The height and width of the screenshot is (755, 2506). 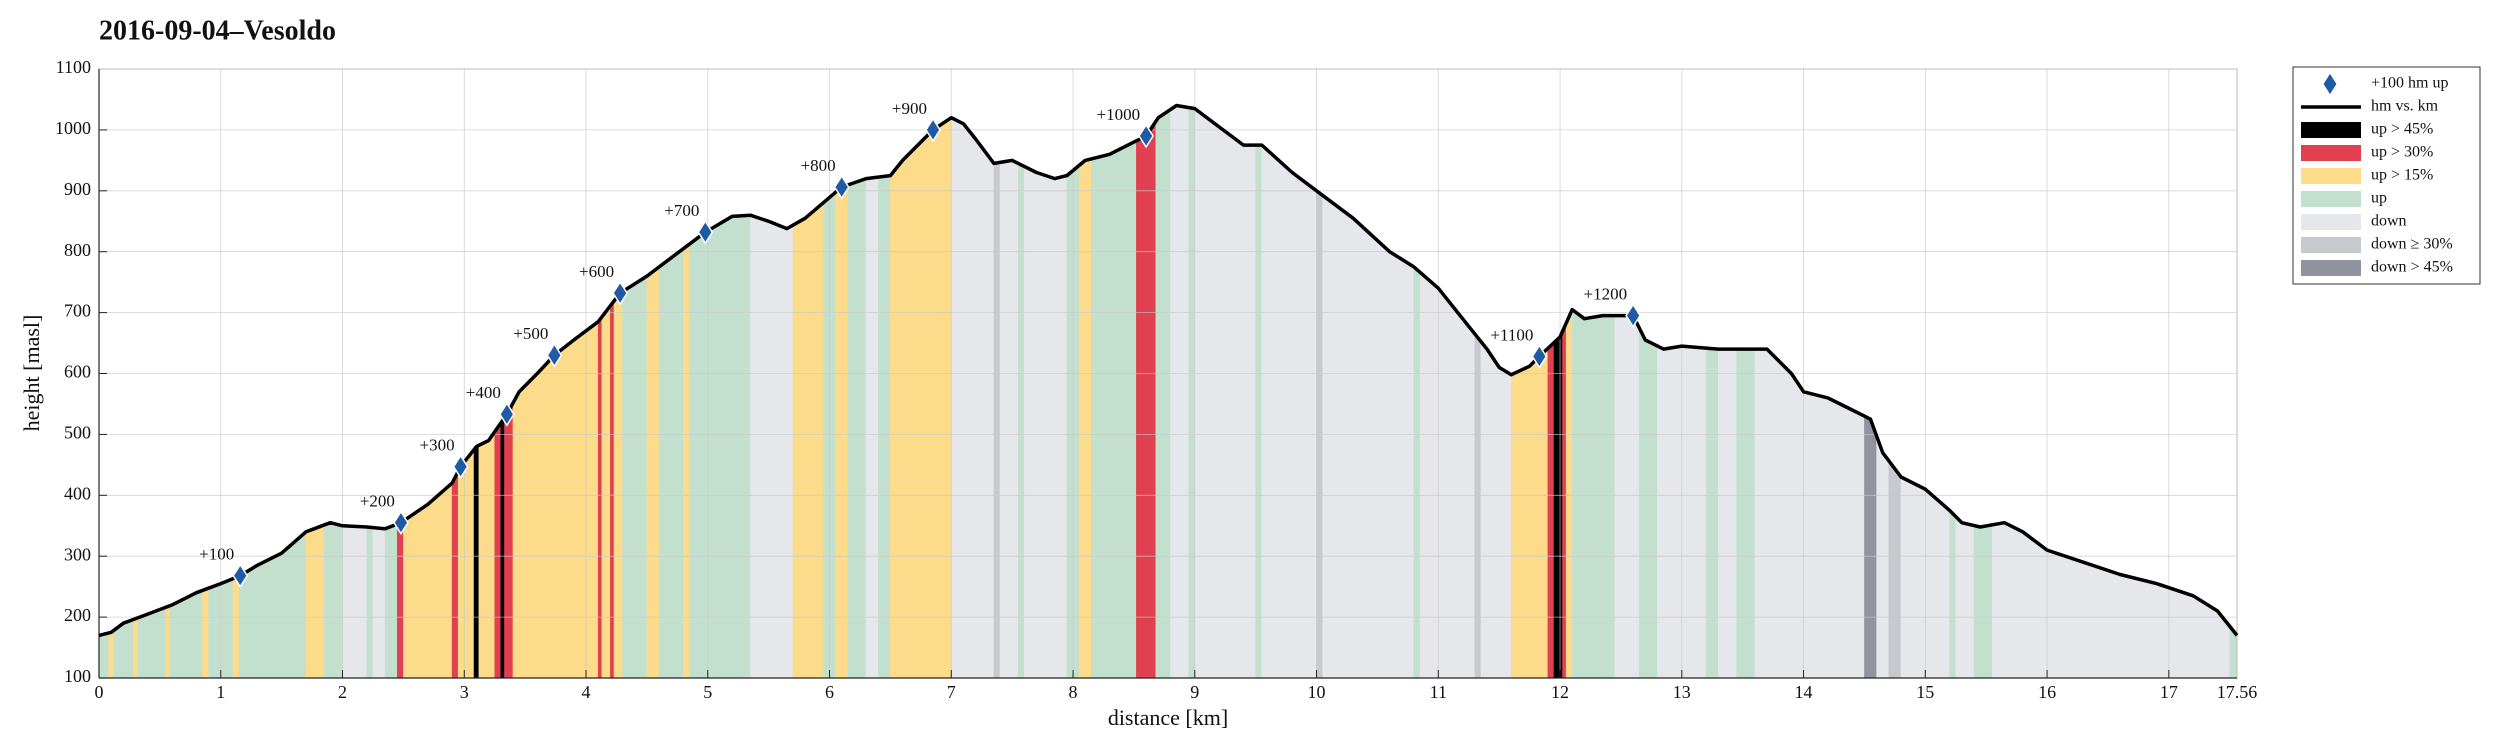 I want to click on marker-label: +200, so click(x=377, y=501).